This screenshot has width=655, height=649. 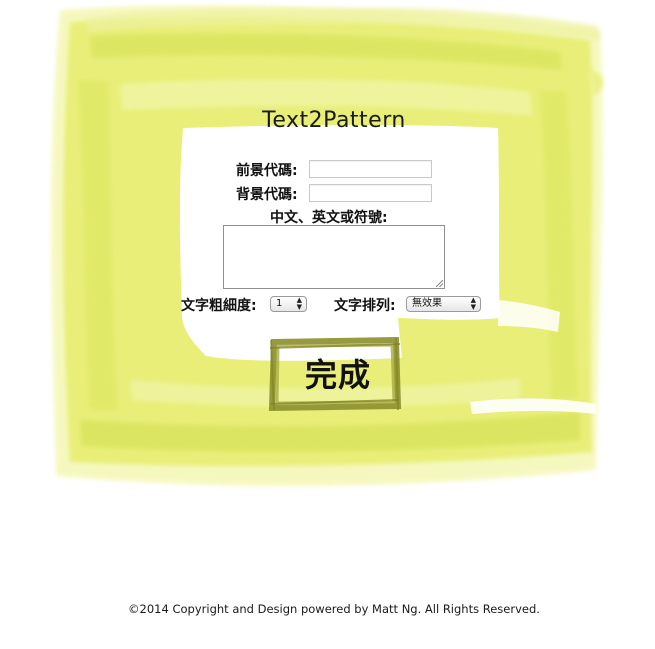 What do you see at coordinates (279, 303) in the screenshot?
I see `weight-select-value: 1` at bounding box center [279, 303].